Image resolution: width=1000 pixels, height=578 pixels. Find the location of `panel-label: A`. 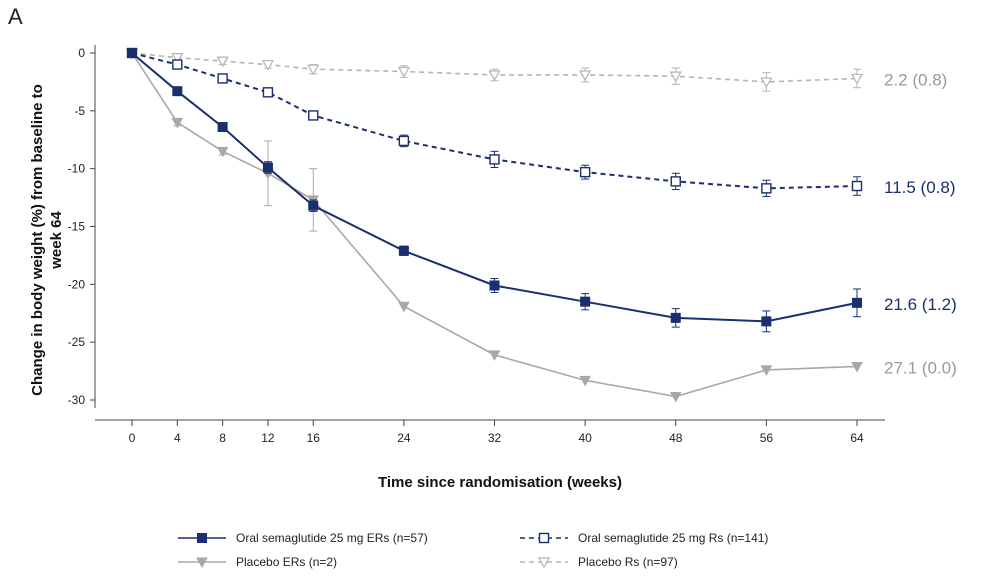

panel-label: A is located at coordinates (15, 16).